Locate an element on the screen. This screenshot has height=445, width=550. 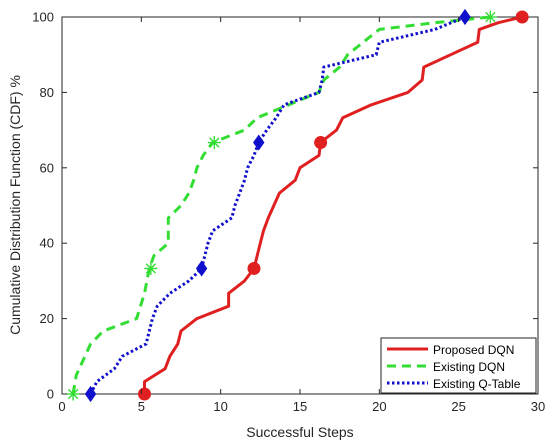
y-axis-title: Cumulative Distribution Function (CDF) % is located at coordinates (15, 205).